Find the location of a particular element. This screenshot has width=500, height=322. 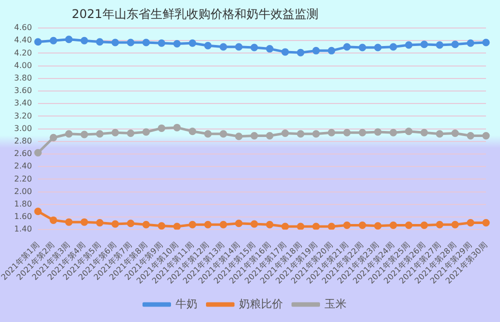

legend-label: 玉米 is located at coordinates (335, 303).